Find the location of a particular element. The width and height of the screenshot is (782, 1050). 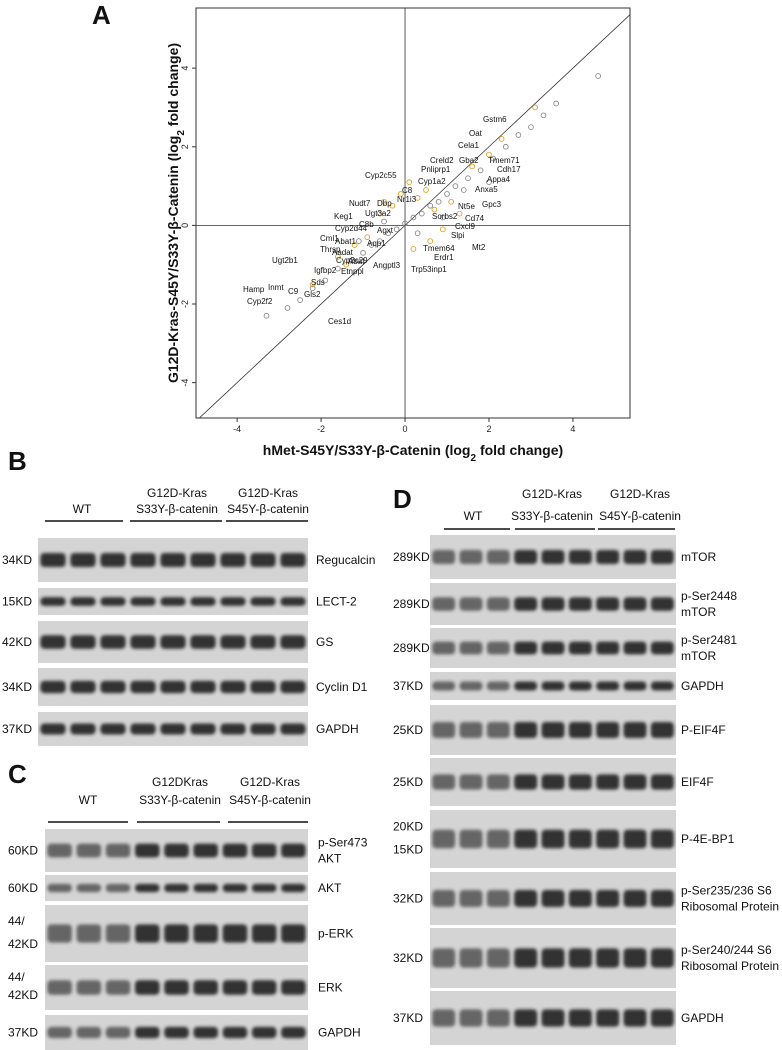

protein-label: p-Ser473 is located at coordinates (343, 843).